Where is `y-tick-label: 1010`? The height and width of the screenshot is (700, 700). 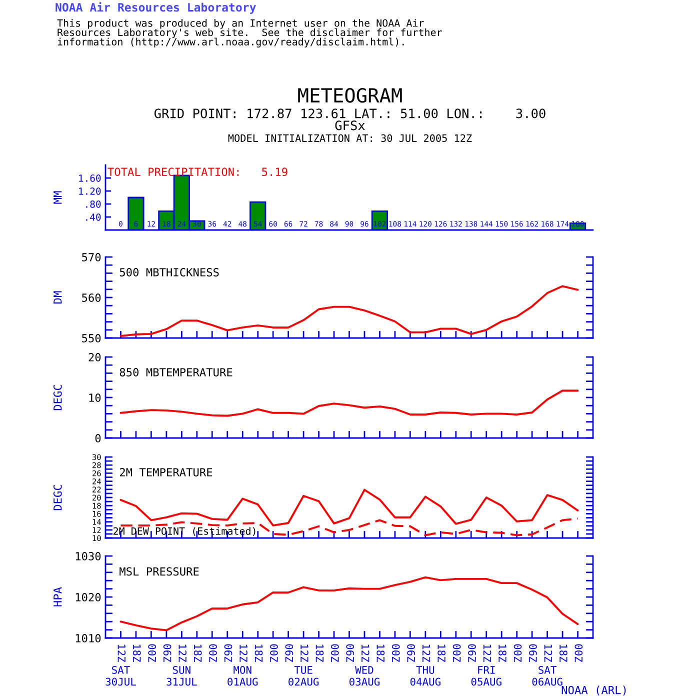 y-tick-label: 1010 is located at coordinates (88, 638).